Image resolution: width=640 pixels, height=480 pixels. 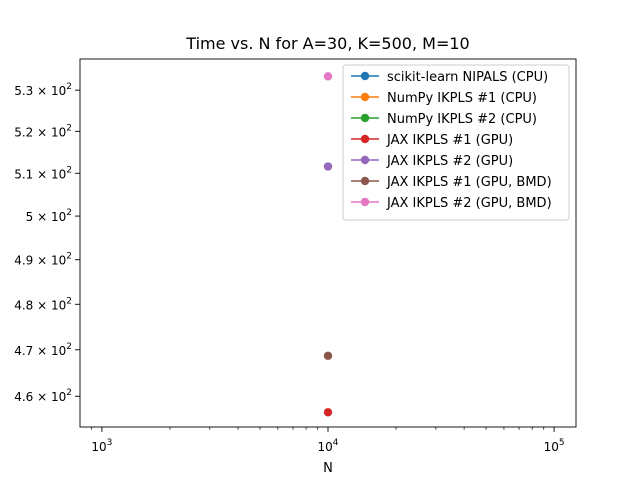 I want to click on y-tick-label-7: 5.2 × 102, so click(x=43, y=131).